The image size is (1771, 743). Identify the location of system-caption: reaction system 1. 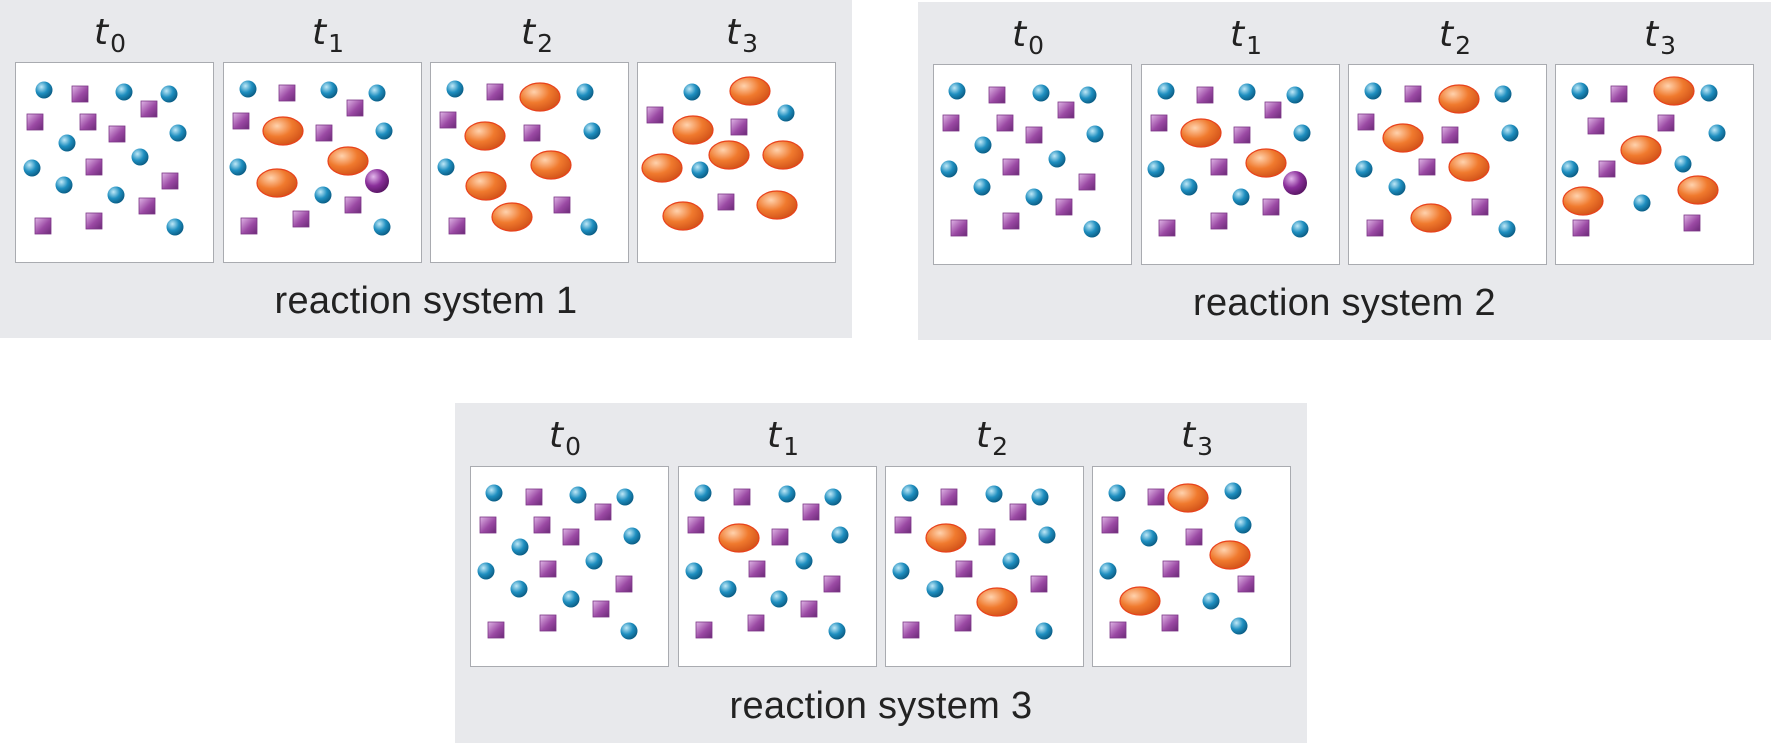
(426, 301).